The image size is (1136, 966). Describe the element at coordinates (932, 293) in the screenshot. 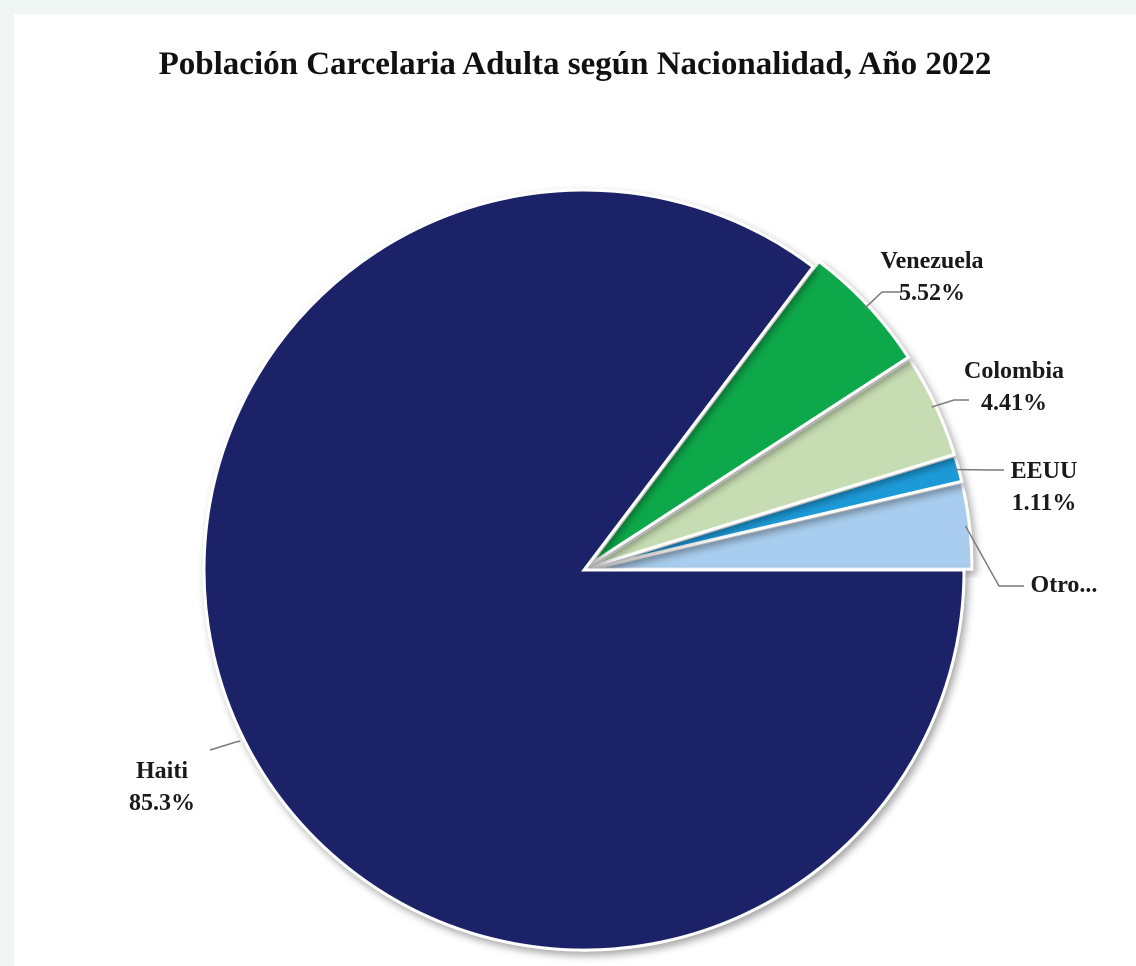

I see `slice-value-label: 5.52%` at that location.